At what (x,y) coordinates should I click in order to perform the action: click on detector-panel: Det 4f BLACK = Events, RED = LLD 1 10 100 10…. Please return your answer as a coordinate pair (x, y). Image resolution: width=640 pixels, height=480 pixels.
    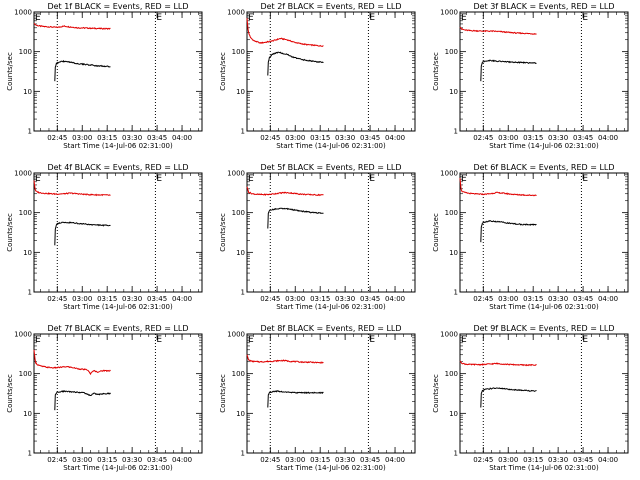
    Looking at the image, I should click on (104, 237).